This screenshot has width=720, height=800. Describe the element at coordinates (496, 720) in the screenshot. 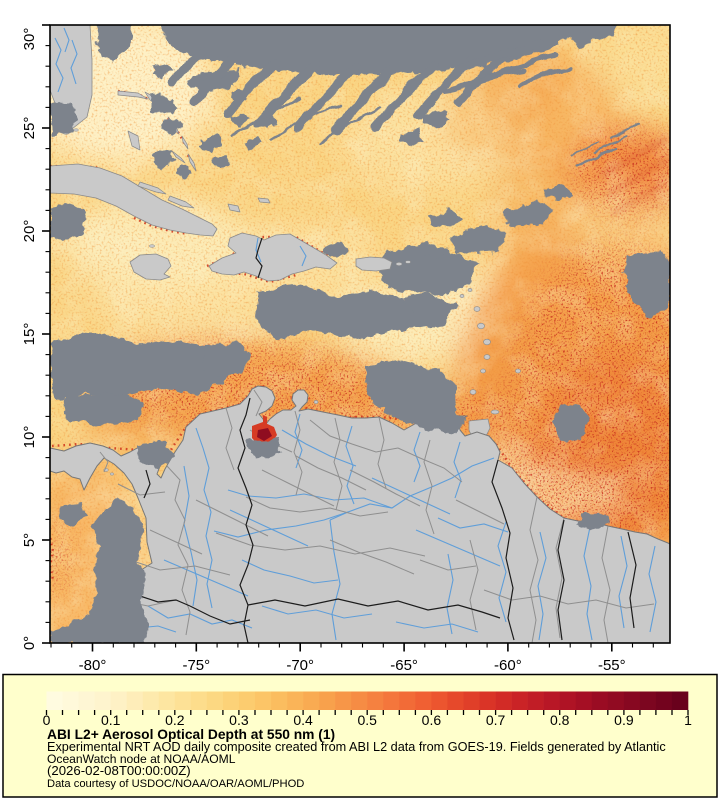

I see `svg-text: 0.7` at that location.